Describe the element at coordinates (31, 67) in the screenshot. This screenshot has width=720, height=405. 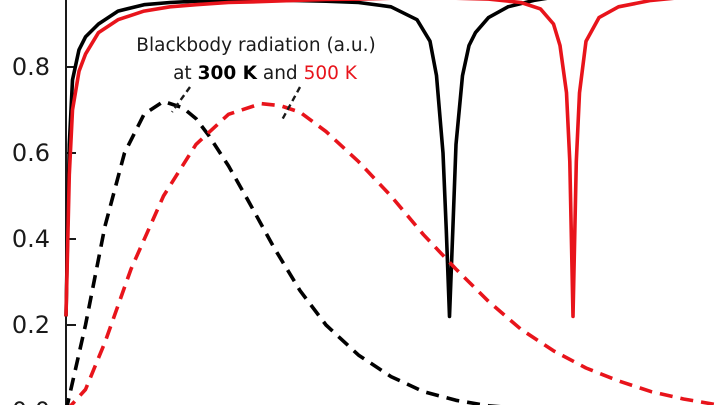
I see `y-tick-label: 0.8` at that location.